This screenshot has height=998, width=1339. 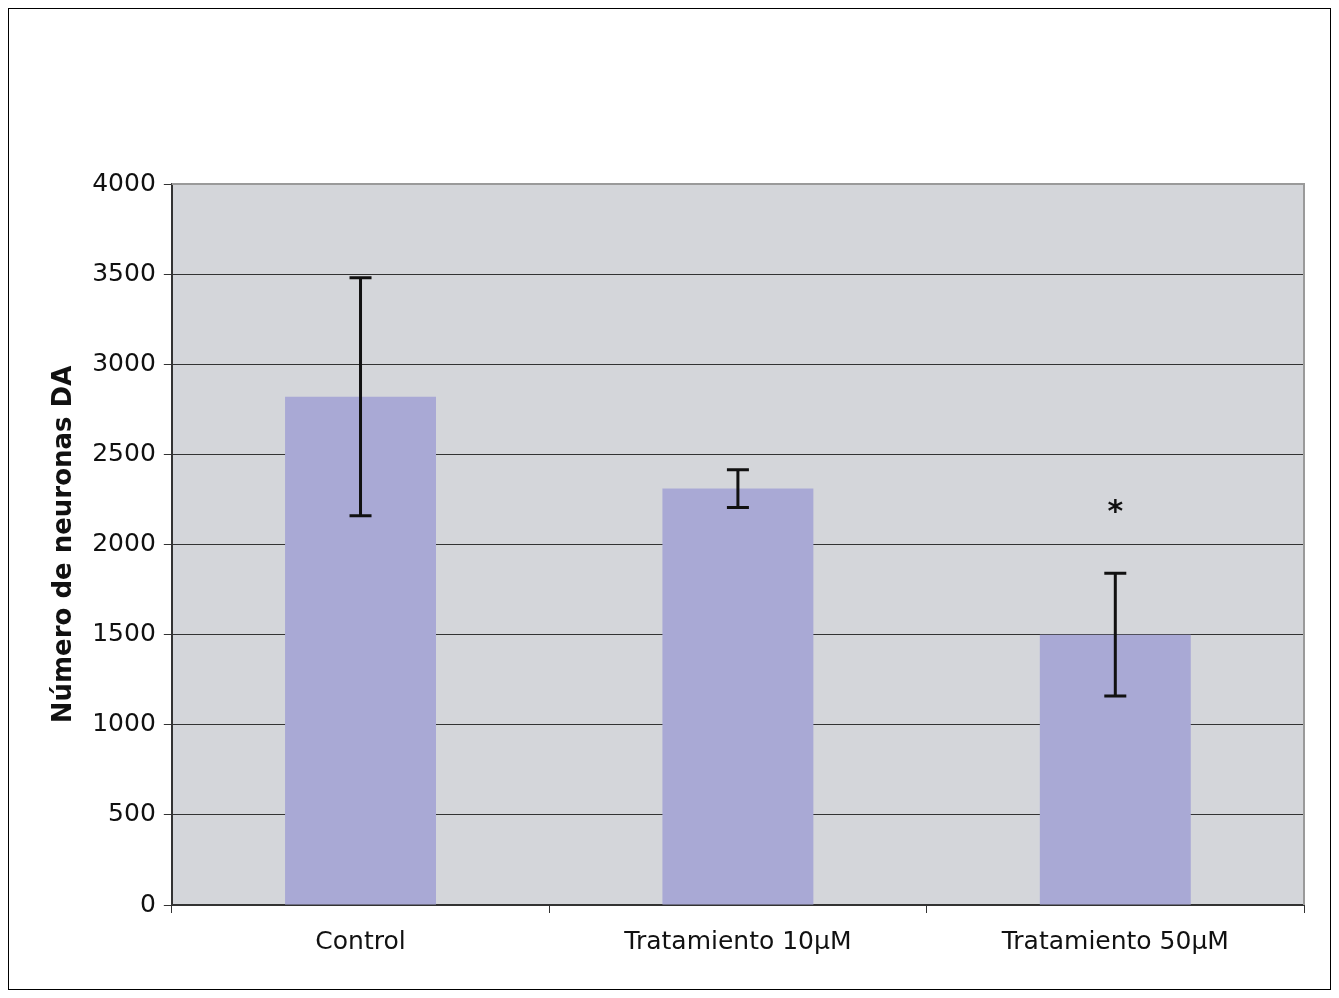 What do you see at coordinates (124, 182) in the screenshot?
I see `y-tick-label: 4000` at bounding box center [124, 182].